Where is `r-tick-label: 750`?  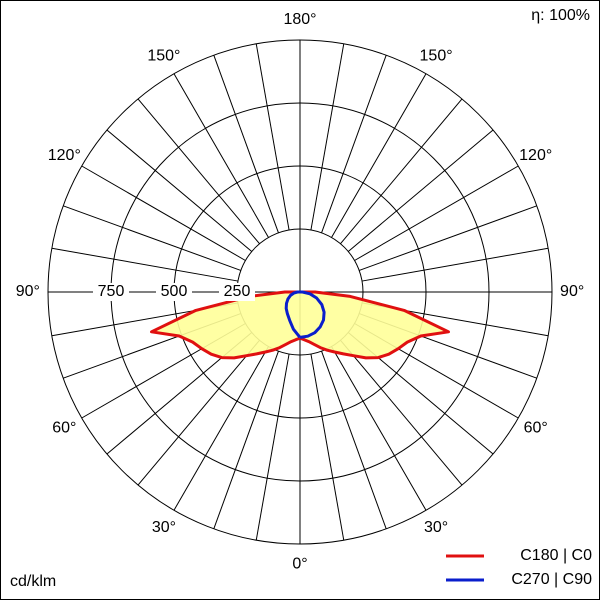 r-tick-label: 750 is located at coordinates (111, 291).